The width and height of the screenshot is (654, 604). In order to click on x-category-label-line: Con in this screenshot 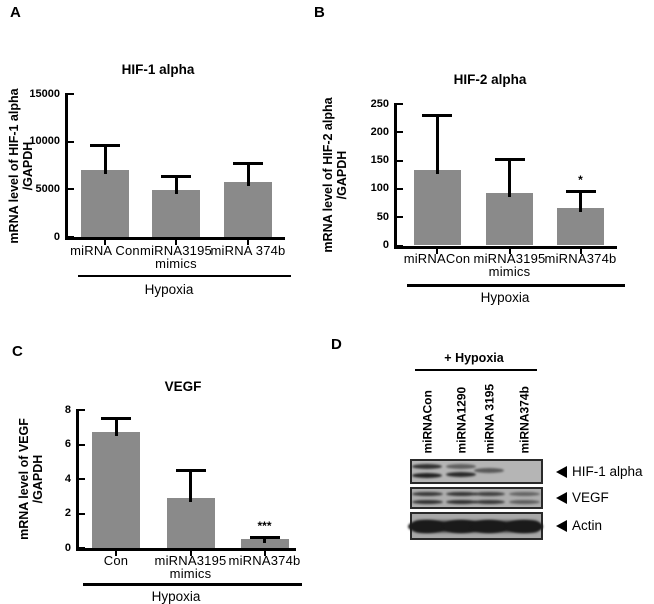, I will do `click(116, 560)`.